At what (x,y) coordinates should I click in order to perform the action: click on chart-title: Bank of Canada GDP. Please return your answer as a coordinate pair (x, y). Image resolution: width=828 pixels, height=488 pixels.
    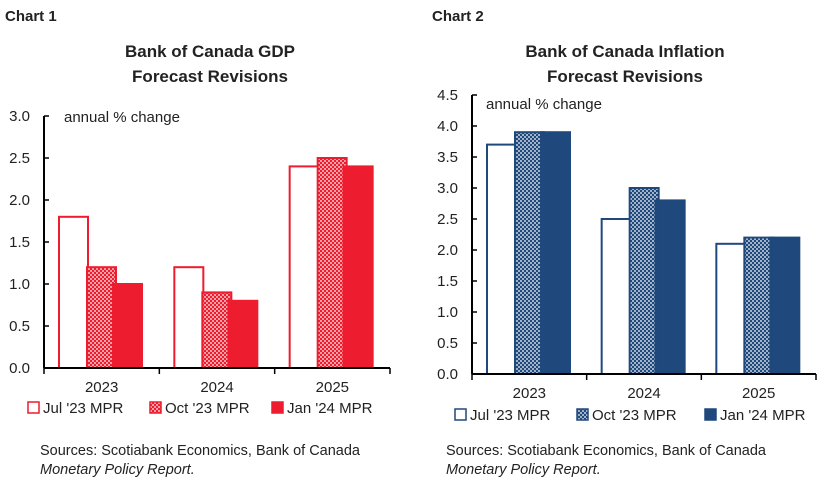
    Looking at the image, I should click on (210, 51).